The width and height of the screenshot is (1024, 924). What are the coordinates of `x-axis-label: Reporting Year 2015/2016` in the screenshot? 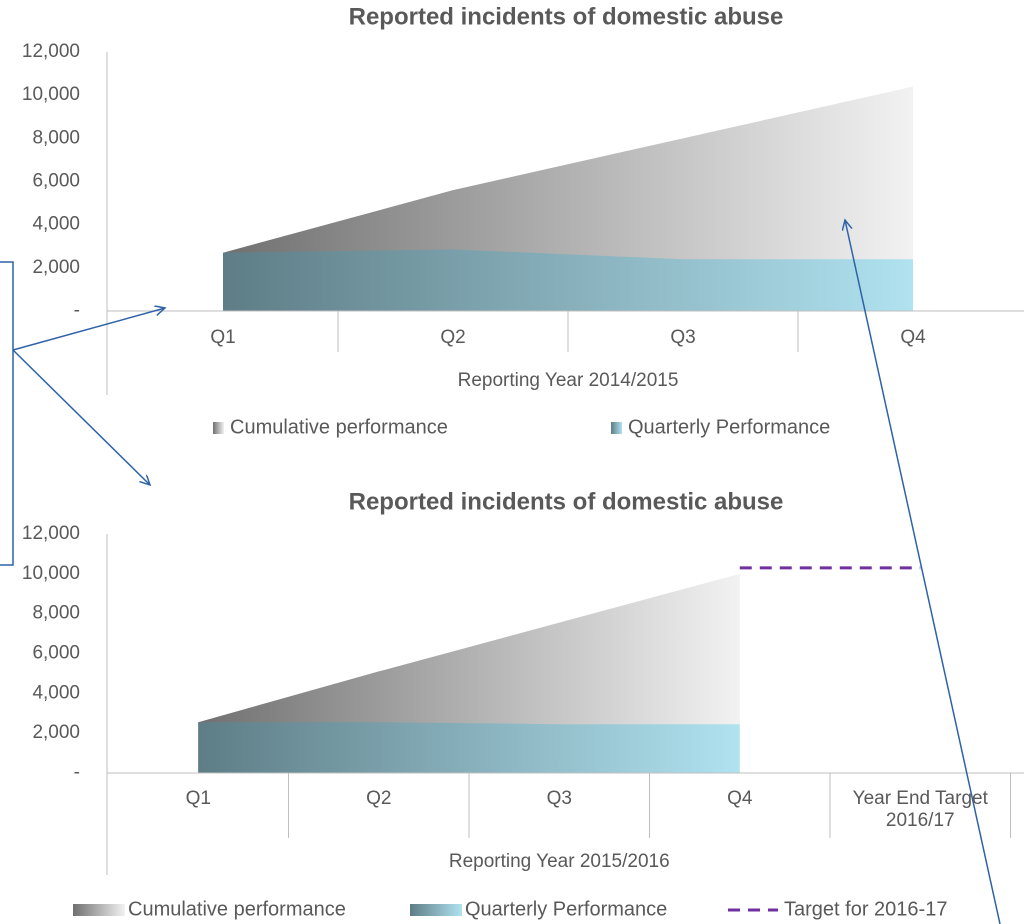 It's located at (559, 861).